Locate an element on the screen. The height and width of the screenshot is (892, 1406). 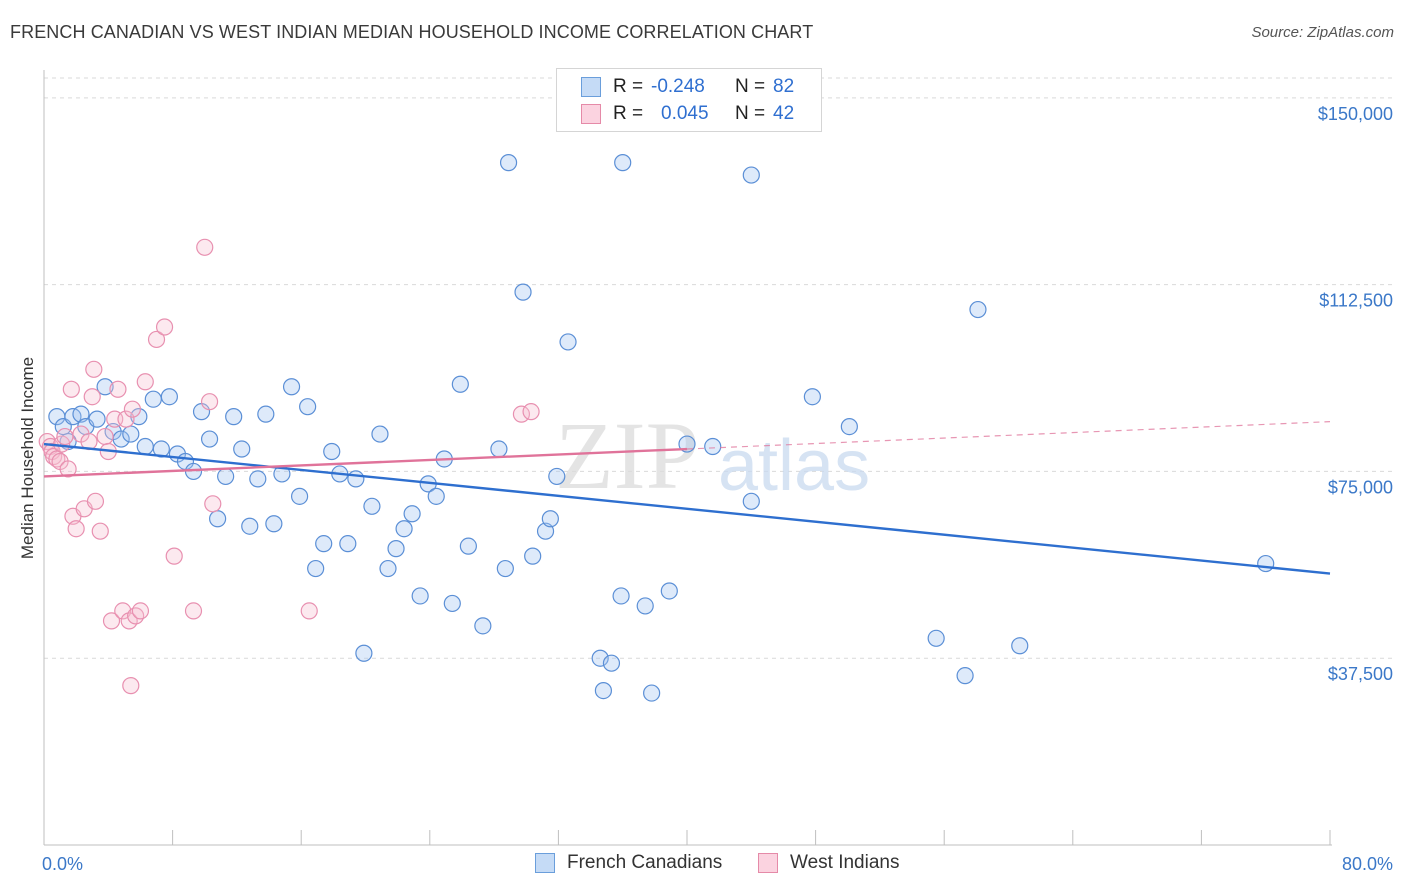
x-tick-marks is located at coordinates (687, 837).